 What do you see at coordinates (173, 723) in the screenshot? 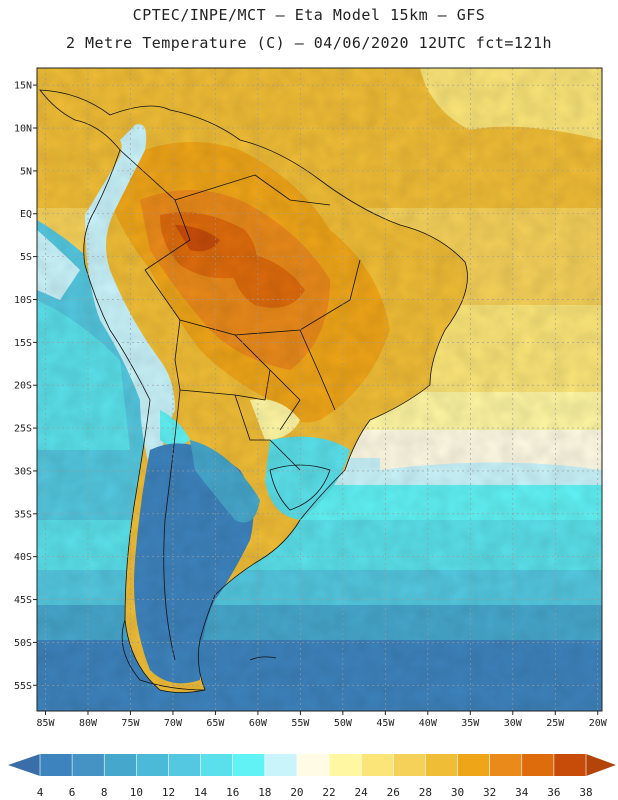
I see `lon-tick-label: 70W` at bounding box center [173, 723].